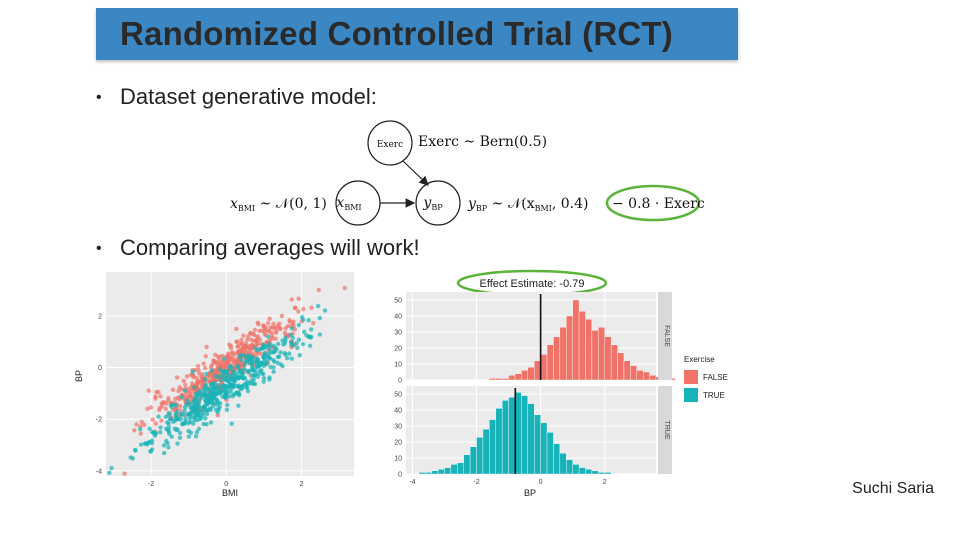  I want to click on scatter-ylabel: BP, so click(79, 376).